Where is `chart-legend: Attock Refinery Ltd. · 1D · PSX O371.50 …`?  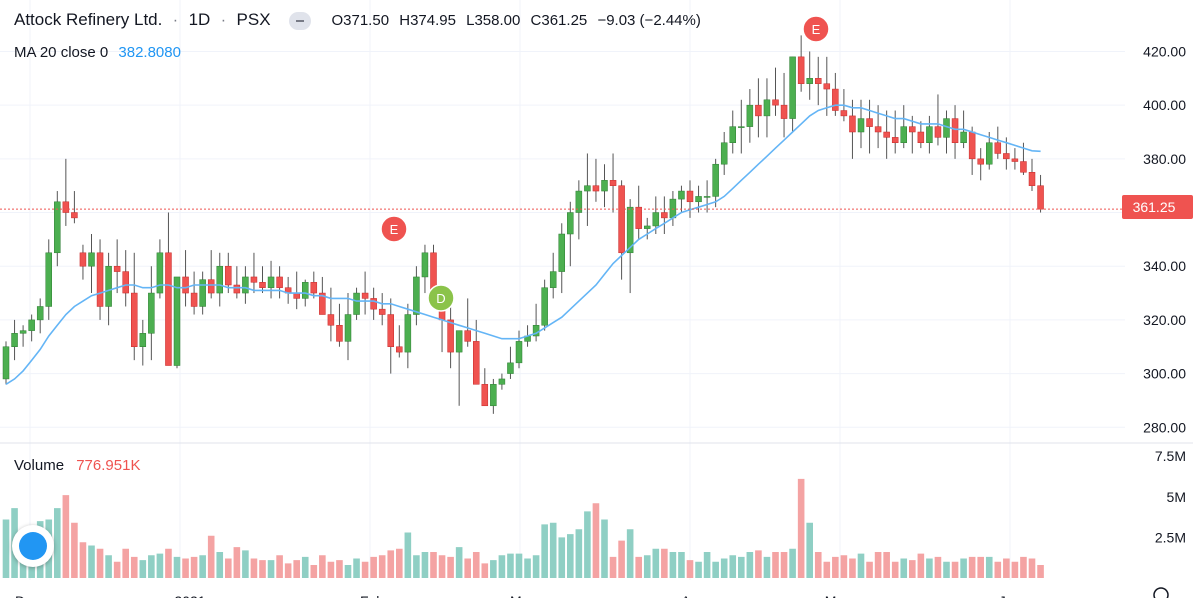 chart-legend: Attock Refinery Ltd. · 1D · PSX O371.50 … is located at coordinates (357, 20).